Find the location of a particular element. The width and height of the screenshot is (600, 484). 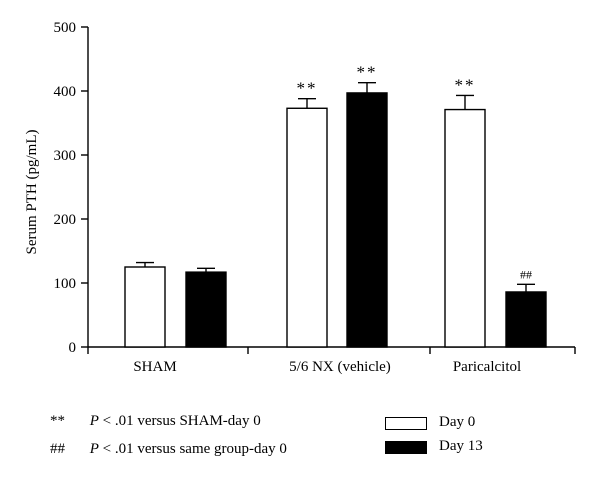

footnote-symbol: ** is located at coordinates (57, 421).